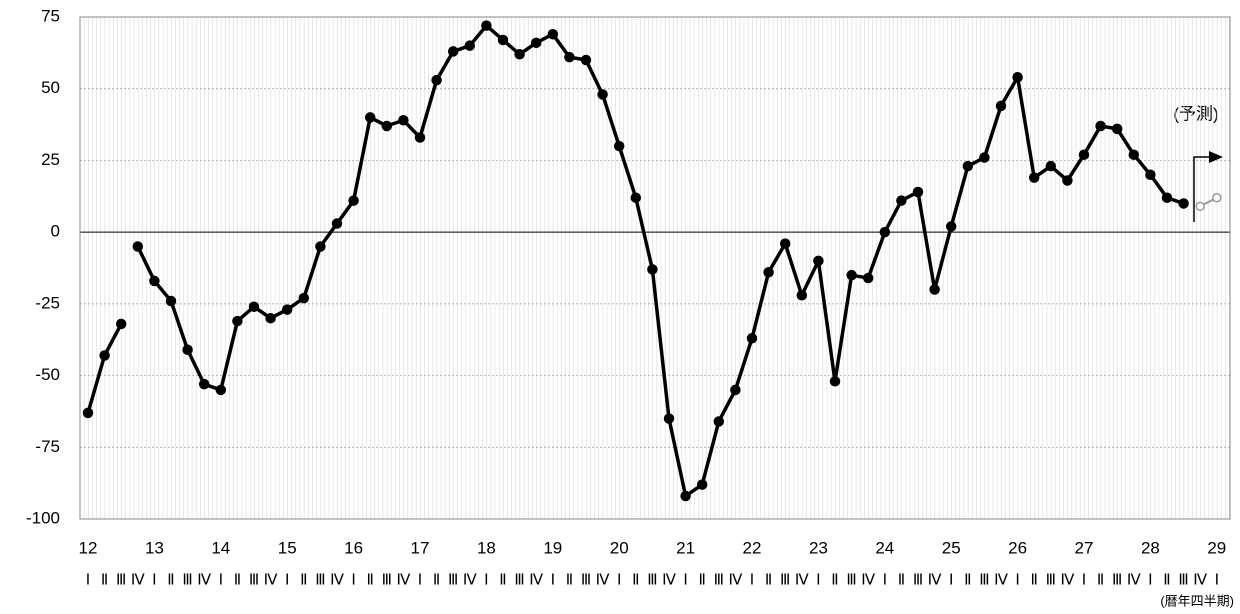  Describe the element at coordinates (884, 547) in the screenshot. I see `year-label: 24` at that location.